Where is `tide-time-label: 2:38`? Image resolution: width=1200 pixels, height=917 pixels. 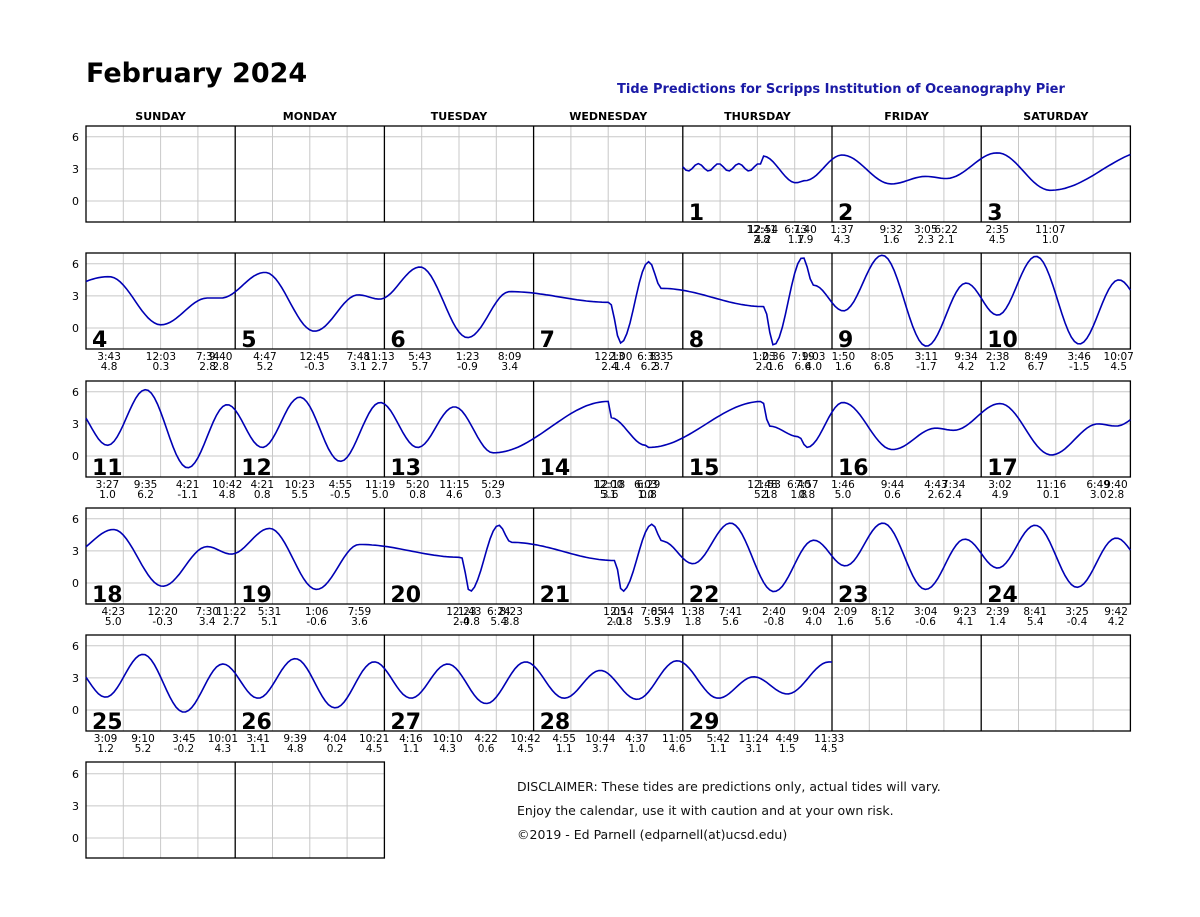
tide-time-label: 2:38 is located at coordinates (998, 357).